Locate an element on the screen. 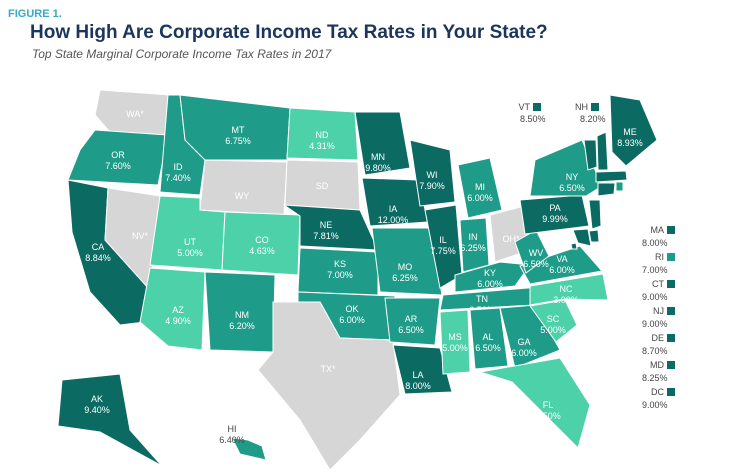 The image size is (737, 476). state-label: VT is located at coordinates (524, 107).